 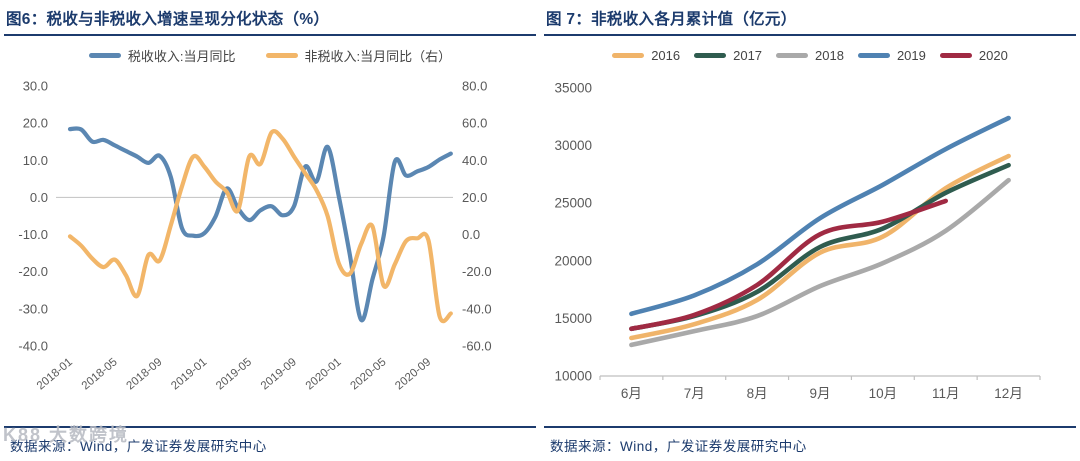 What do you see at coordinates (573, 88) in the screenshot?
I see `y-axis-tick-label: 35000` at bounding box center [573, 88].